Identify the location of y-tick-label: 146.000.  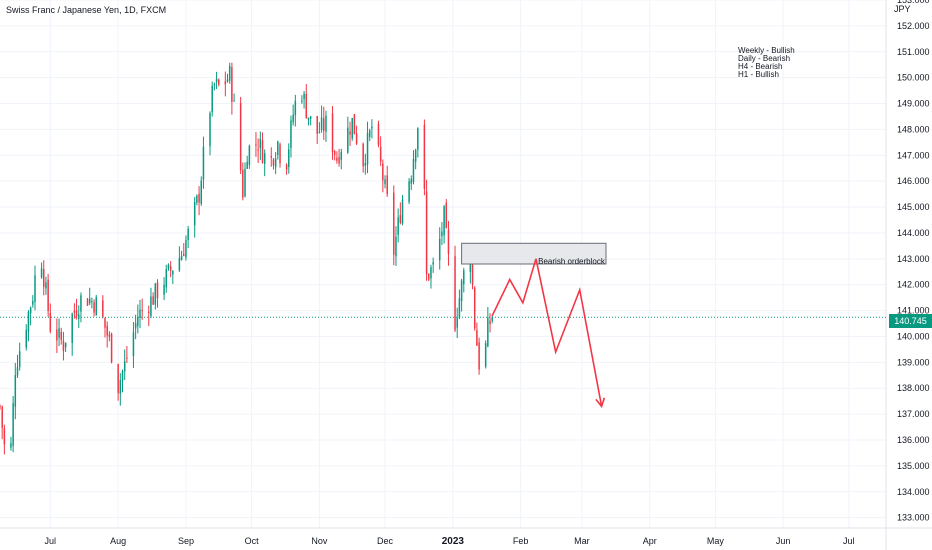
(913, 181).